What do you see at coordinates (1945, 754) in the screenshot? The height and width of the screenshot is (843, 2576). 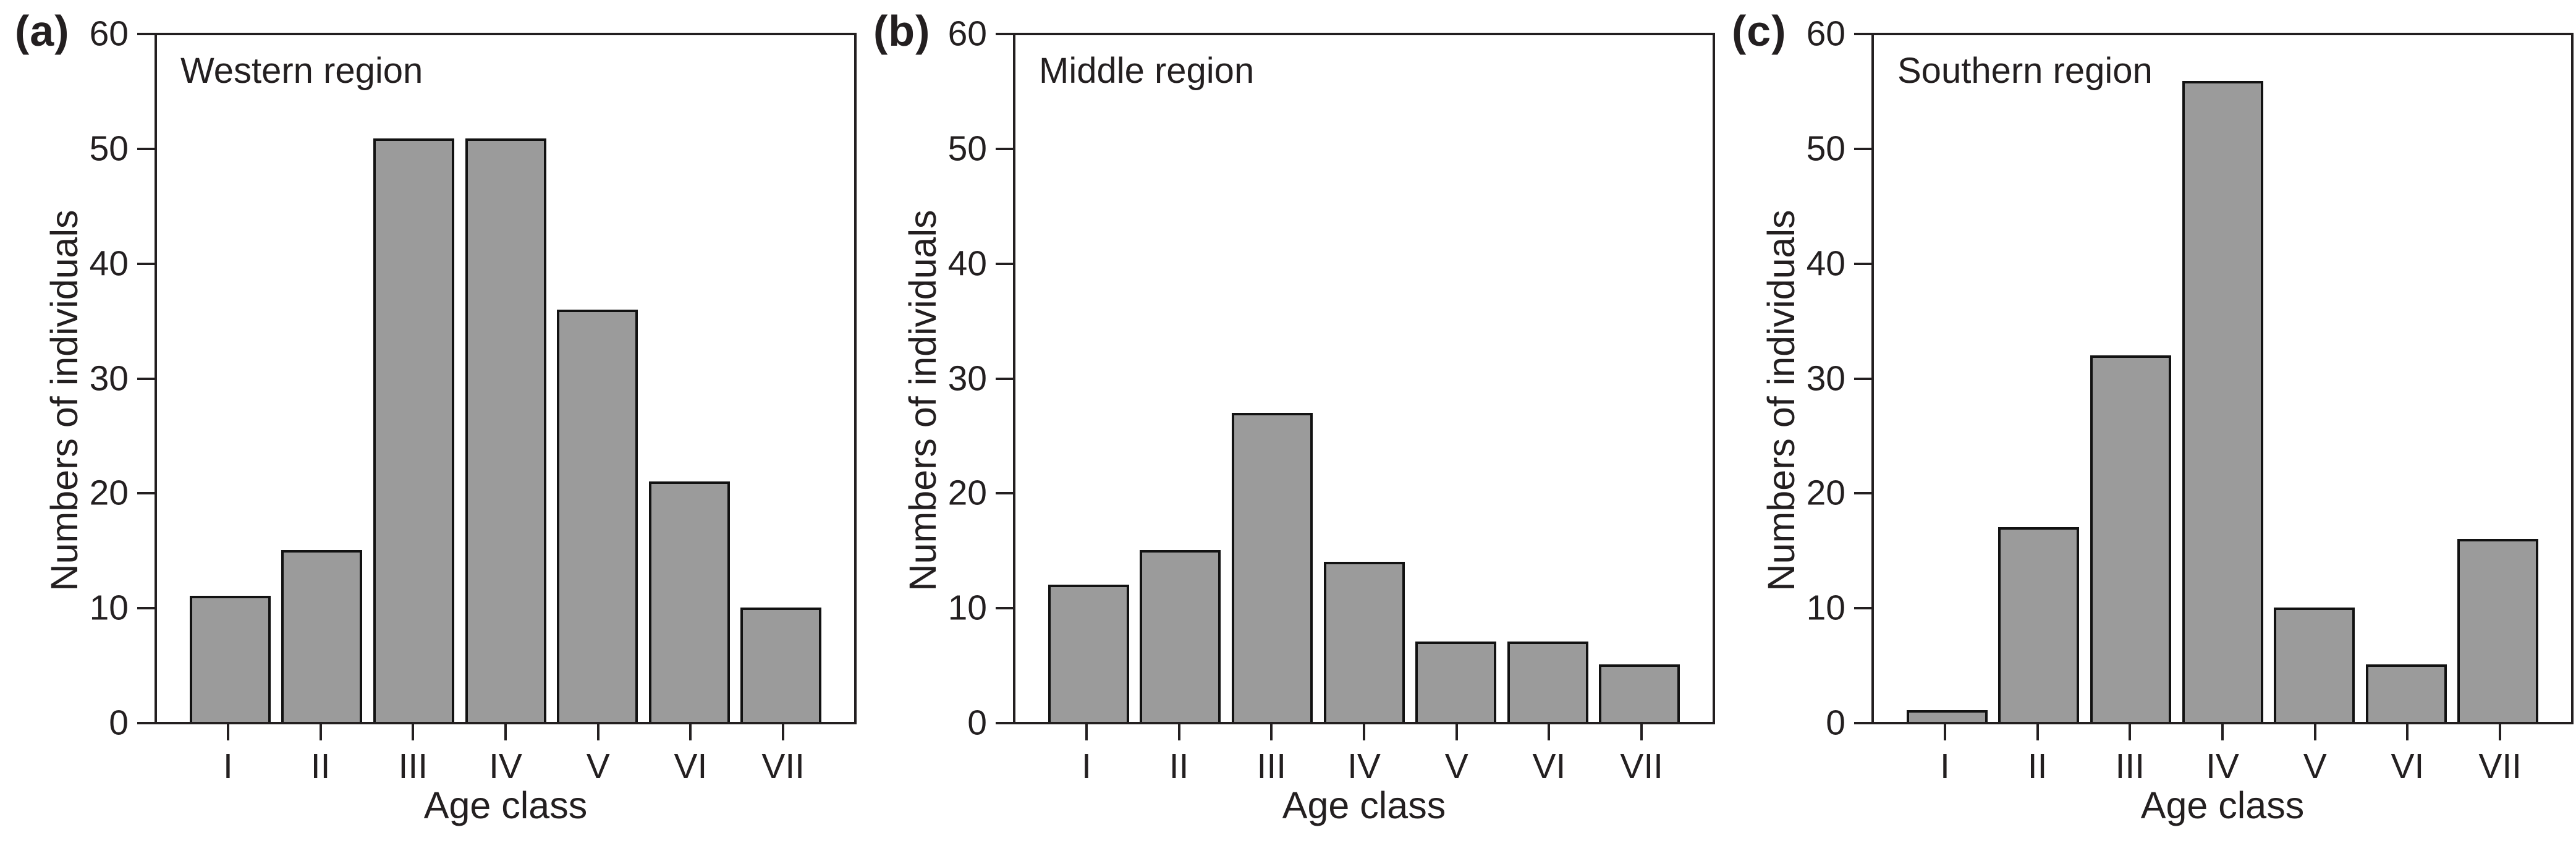 I see `x-tick-slot-I: I` at bounding box center [1945, 754].